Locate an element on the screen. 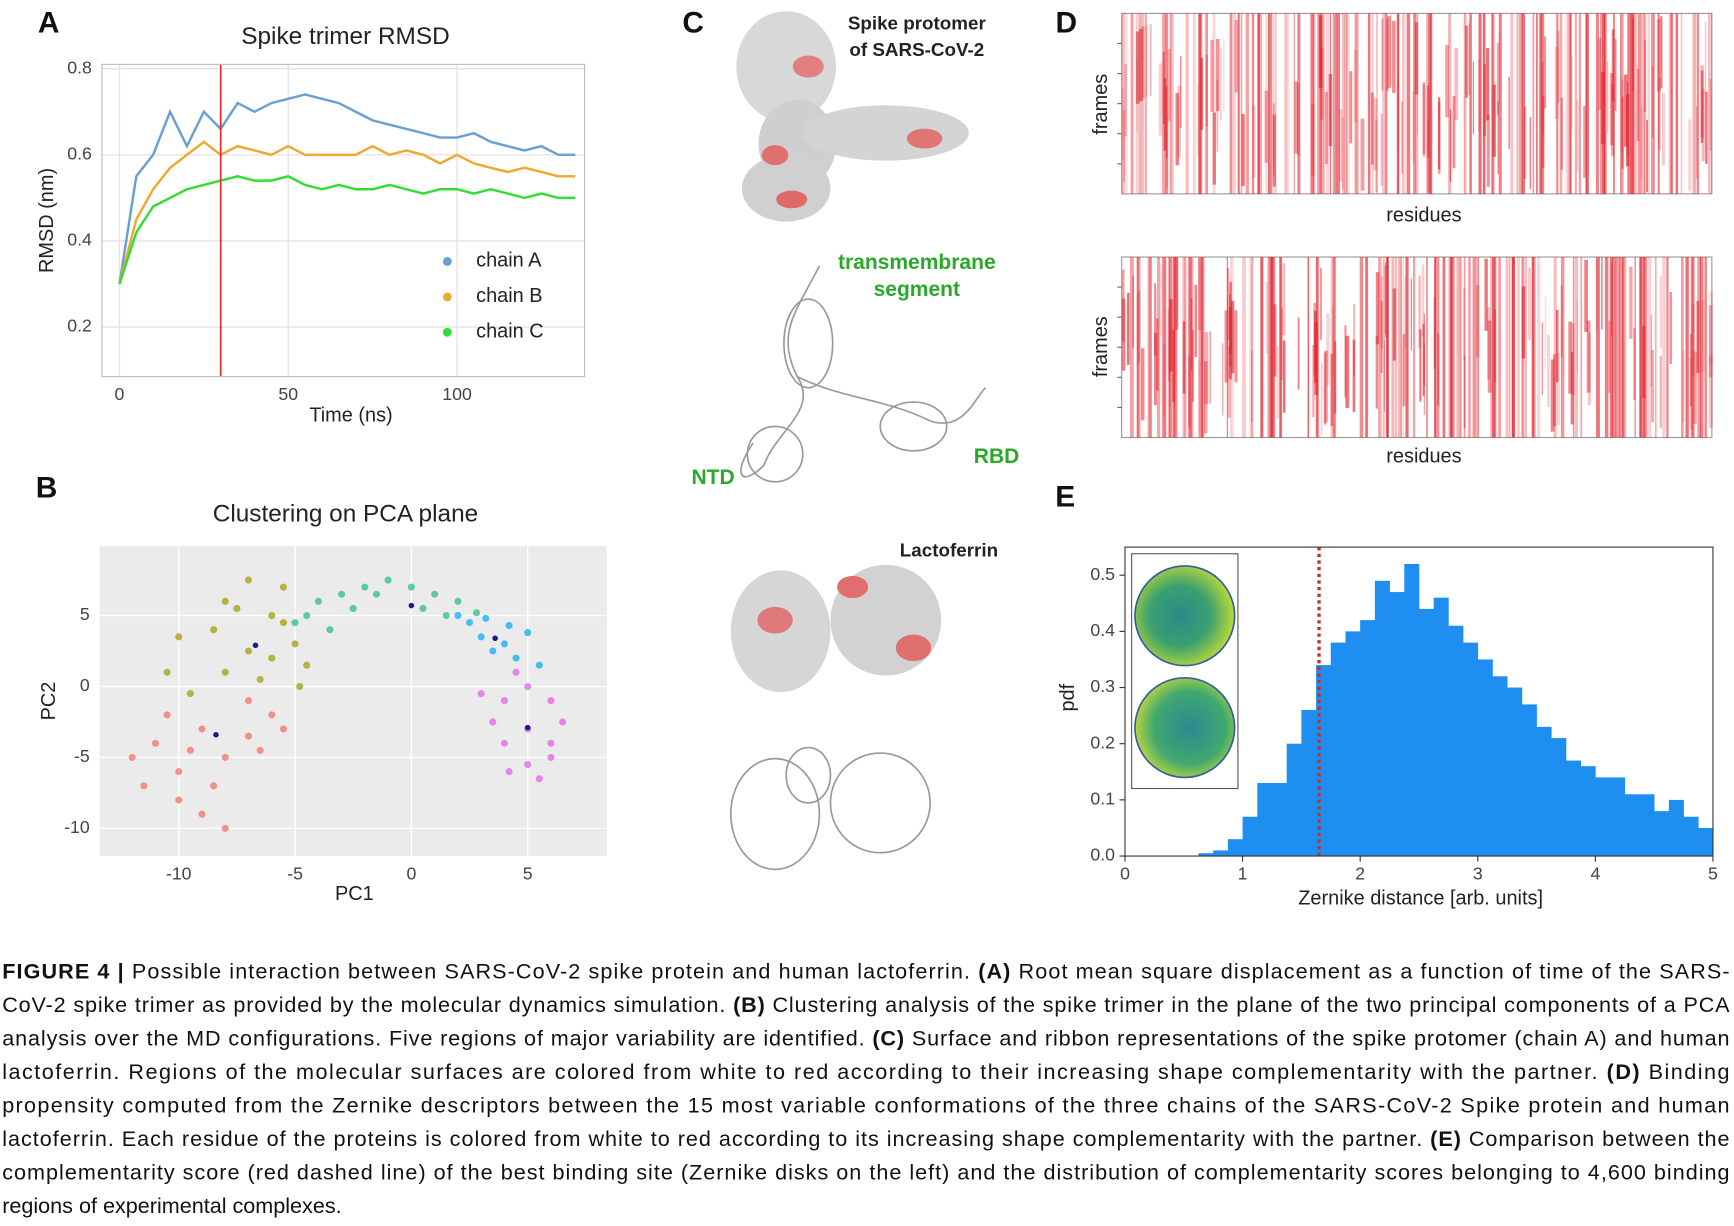 The height and width of the screenshot is (1226, 1734). series-line is located at coordinates (347, 189).